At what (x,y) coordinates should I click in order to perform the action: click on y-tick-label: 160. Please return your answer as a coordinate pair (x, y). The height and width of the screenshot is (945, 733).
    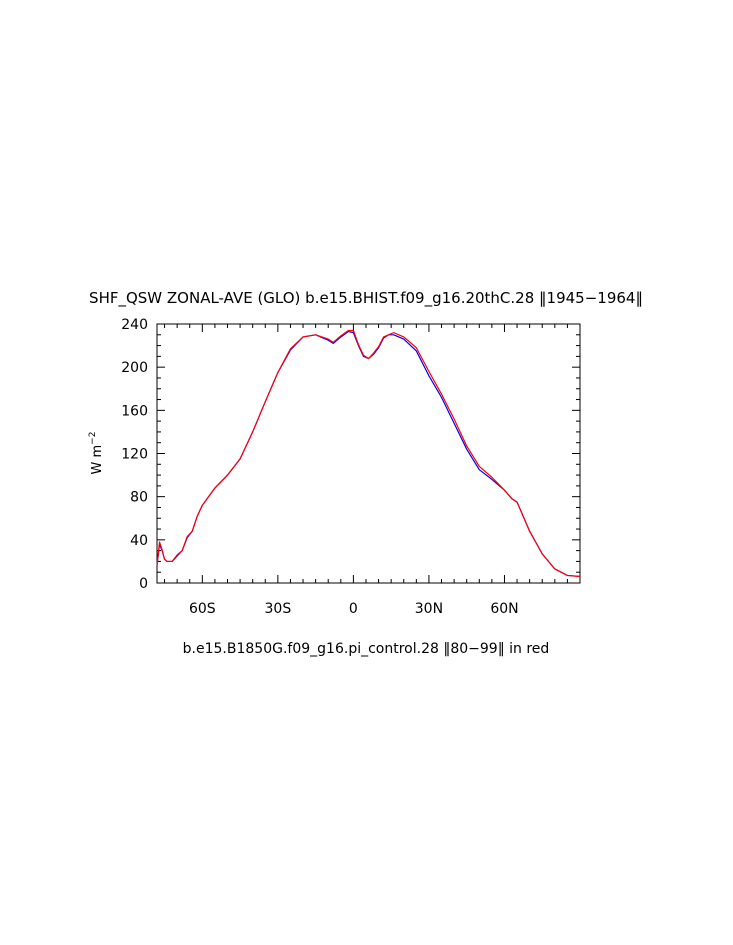
    Looking at the image, I should click on (134, 411).